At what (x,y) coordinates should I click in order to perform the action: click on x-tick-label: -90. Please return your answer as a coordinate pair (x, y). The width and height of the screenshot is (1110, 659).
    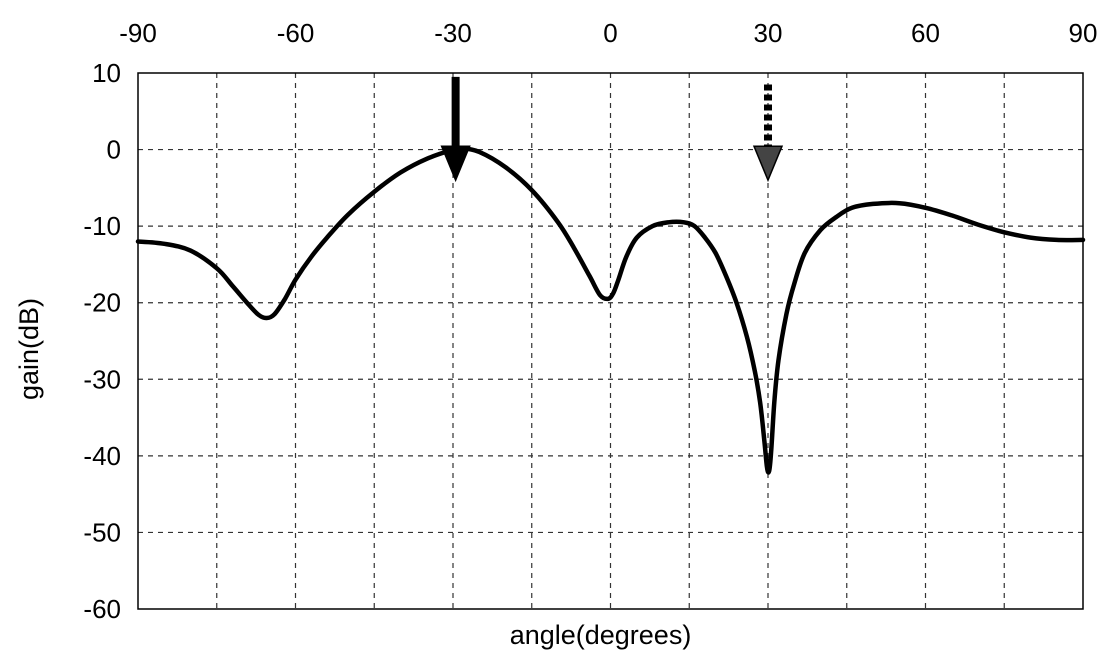
    Looking at the image, I should click on (138, 33).